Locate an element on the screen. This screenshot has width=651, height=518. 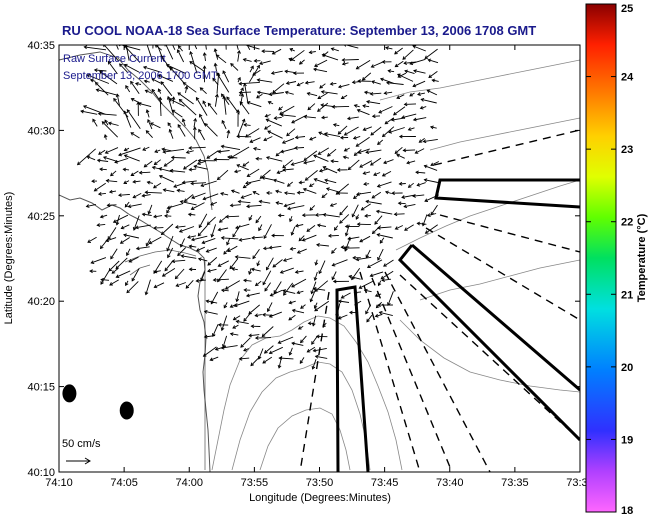
x-tick-label: 73:45 is located at coordinates (385, 483).